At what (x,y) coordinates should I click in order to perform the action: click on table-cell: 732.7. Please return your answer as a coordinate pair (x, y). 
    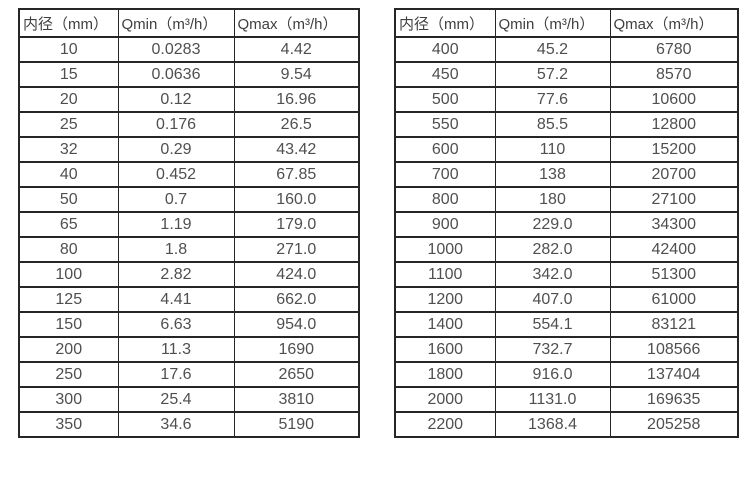
    Looking at the image, I should click on (552, 349).